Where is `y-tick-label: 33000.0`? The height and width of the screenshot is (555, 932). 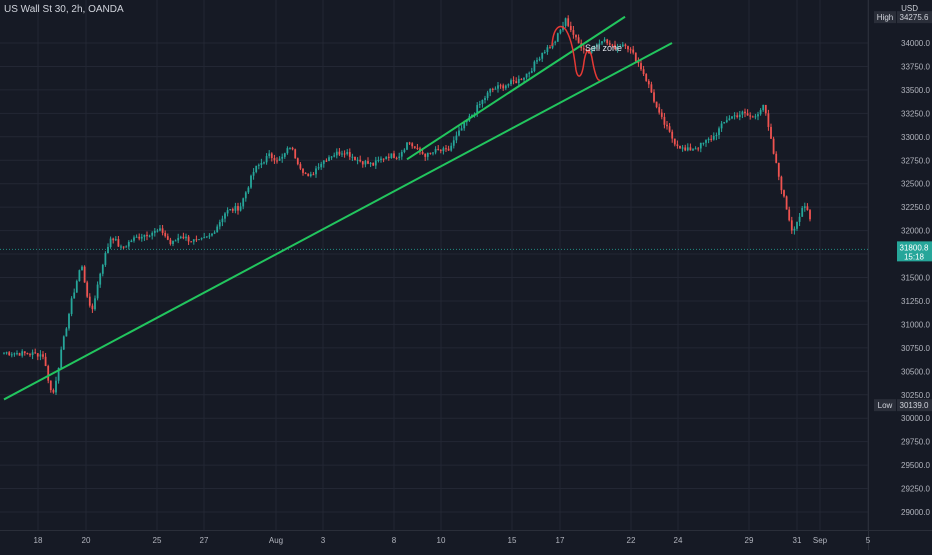
y-tick-label: 33000.0 is located at coordinates (915, 137).